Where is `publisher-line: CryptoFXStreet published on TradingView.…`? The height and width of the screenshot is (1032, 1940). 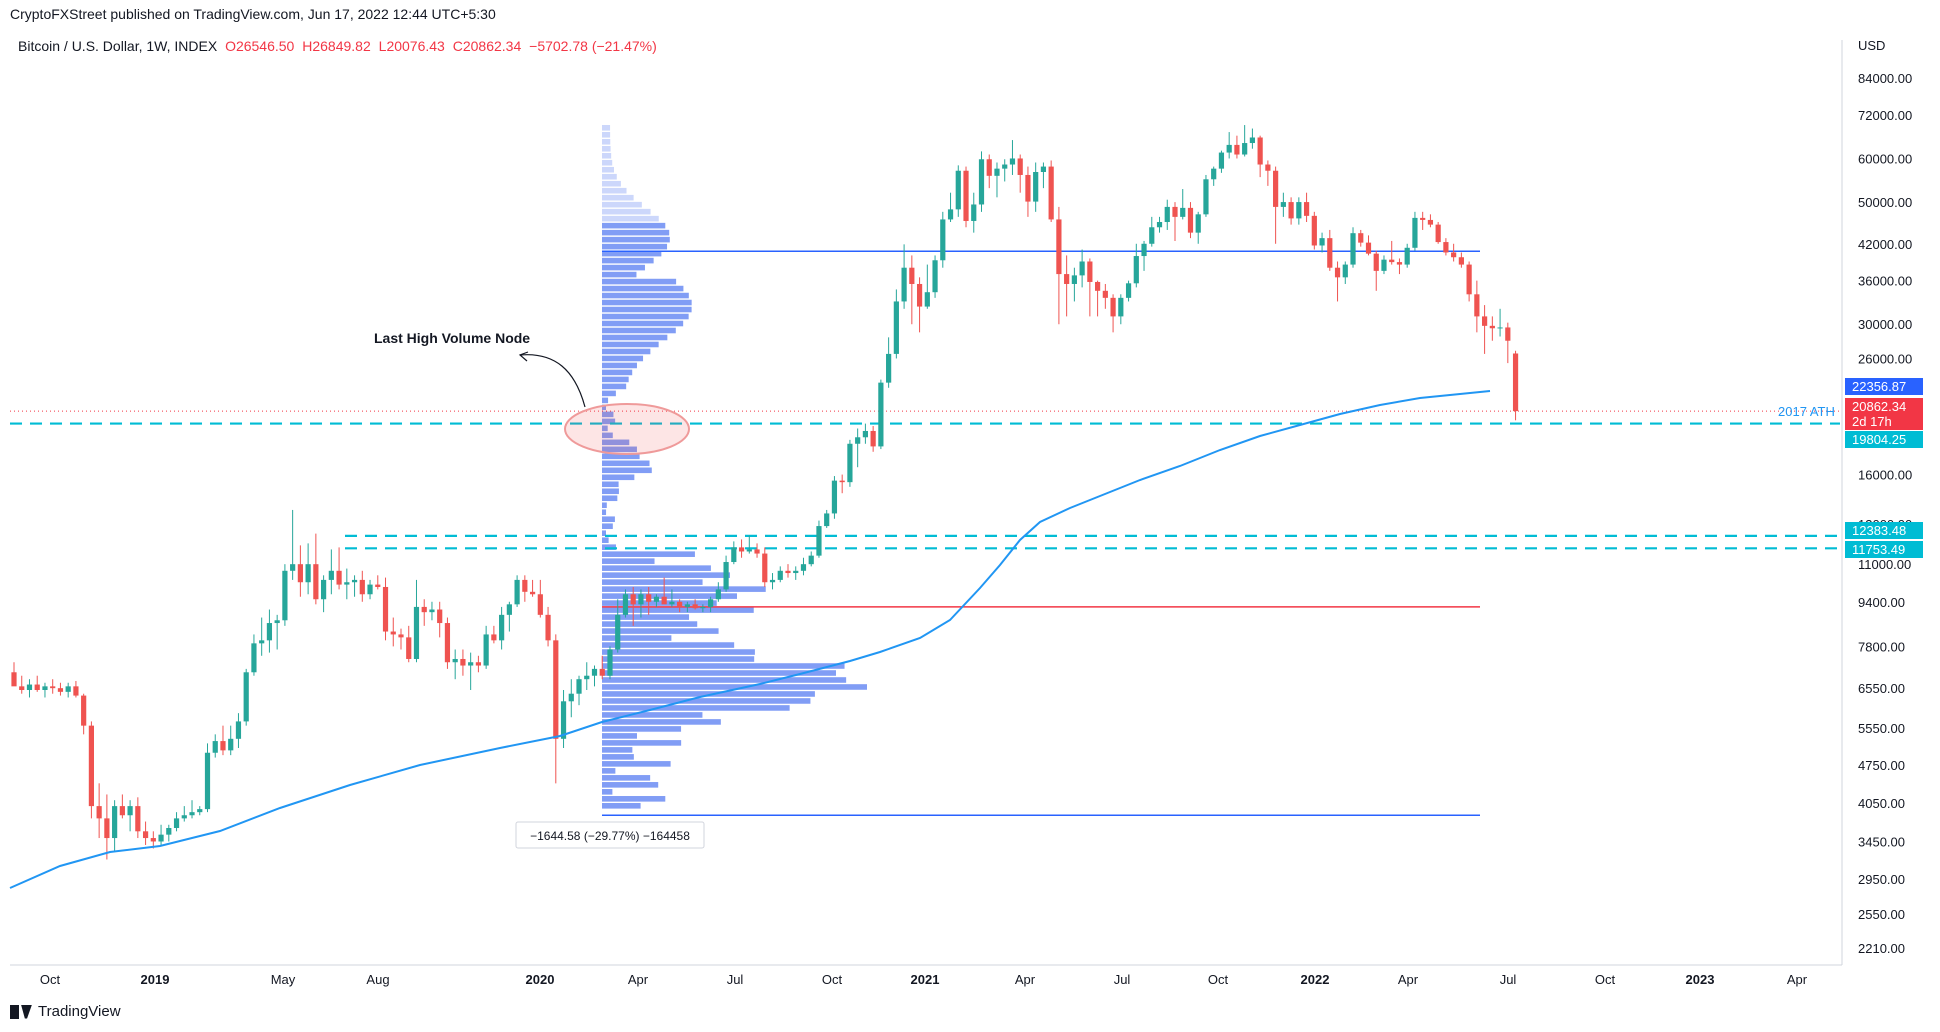
publisher-line: CryptoFXStreet published on TradingView.… is located at coordinates (253, 14).